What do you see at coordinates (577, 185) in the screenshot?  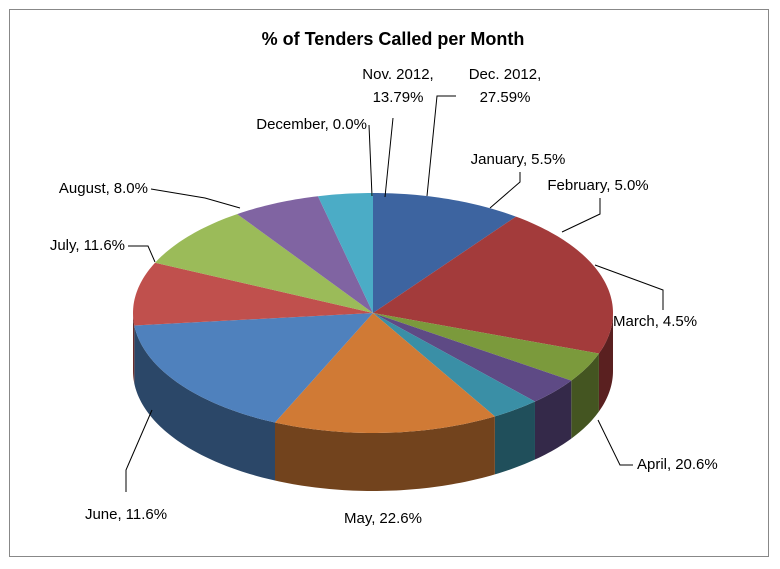 I see `category-label: February` at bounding box center [577, 185].